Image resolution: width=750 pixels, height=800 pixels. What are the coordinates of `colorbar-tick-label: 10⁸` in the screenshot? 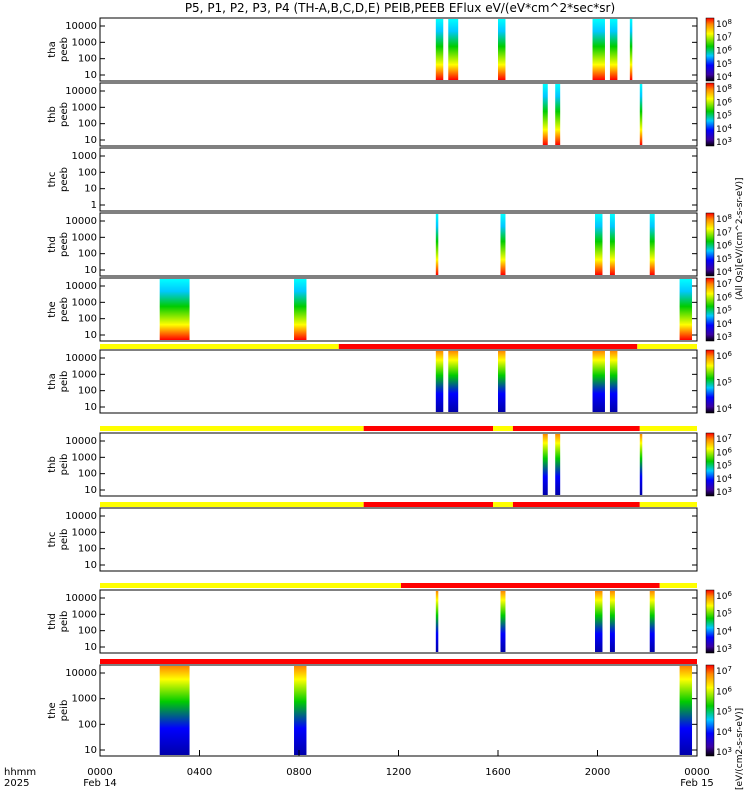 It's located at (724, 219).